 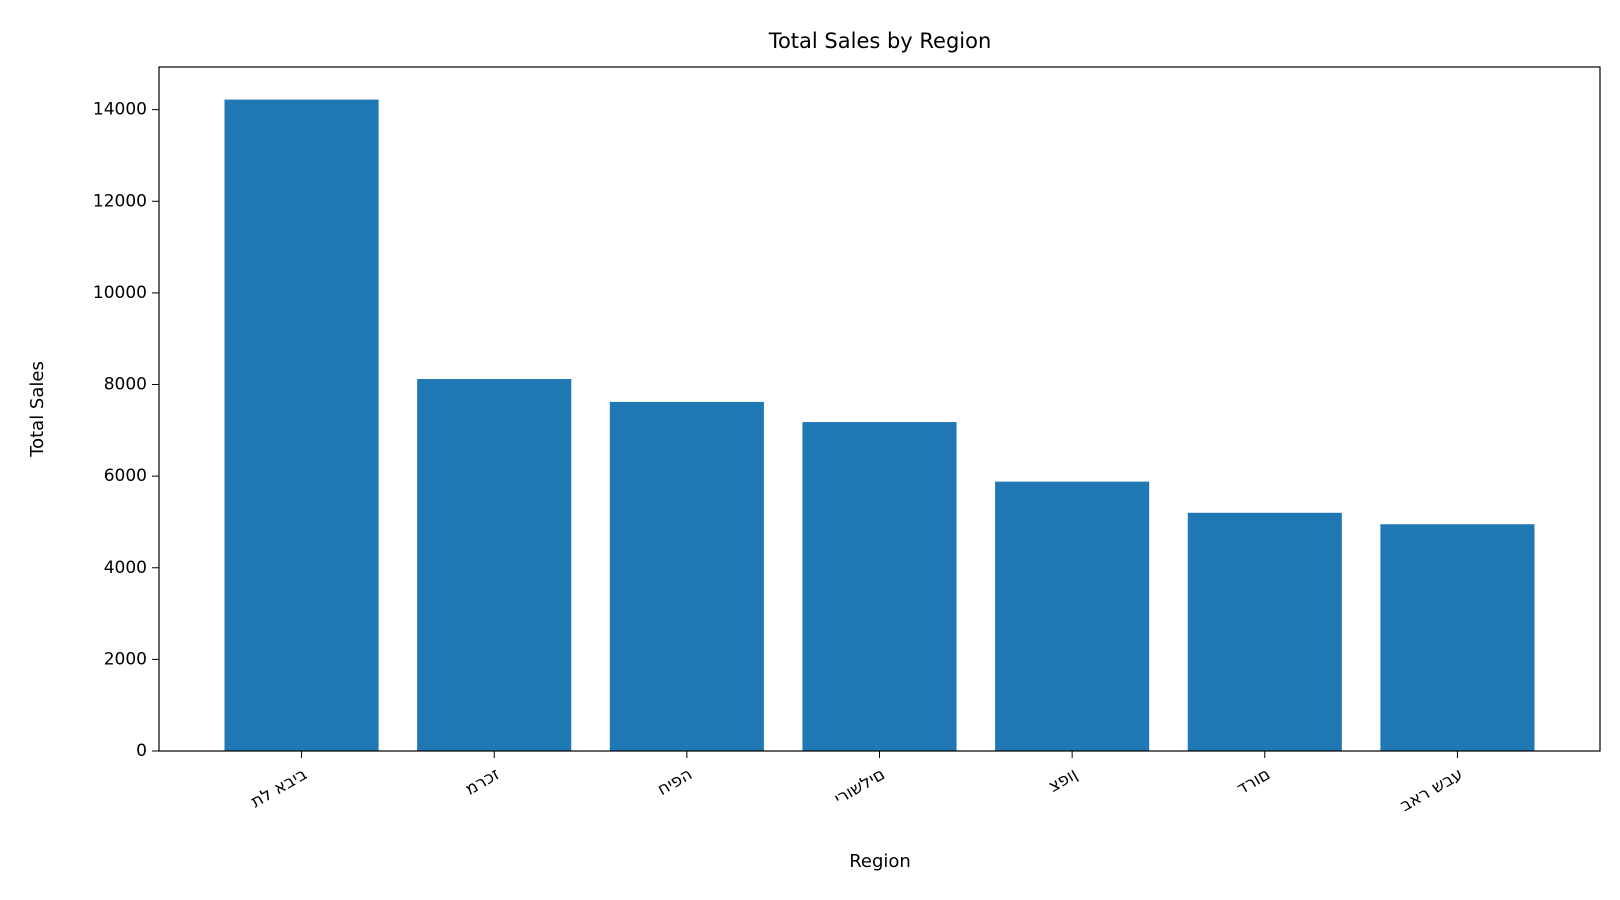 What do you see at coordinates (37, 409) in the screenshot?
I see `y-axis-label: Total Sales` at bounding box center [37, 409].